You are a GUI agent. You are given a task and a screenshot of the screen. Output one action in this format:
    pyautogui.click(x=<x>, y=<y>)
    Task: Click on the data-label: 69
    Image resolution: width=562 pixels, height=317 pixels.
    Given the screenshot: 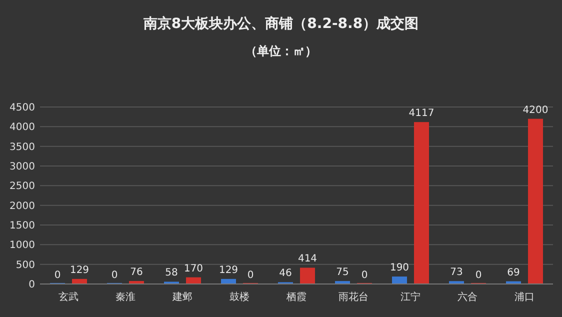 What is the action you would take?
    pyautogui.click(x=513, y=272)
    